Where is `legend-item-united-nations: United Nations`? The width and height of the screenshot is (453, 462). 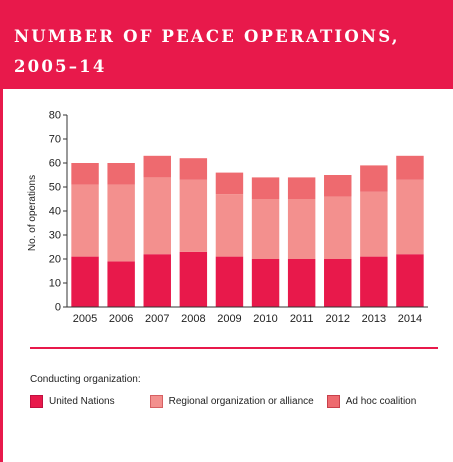 legend-item-united-nations: United Nations is located at coordinates (72, 401).